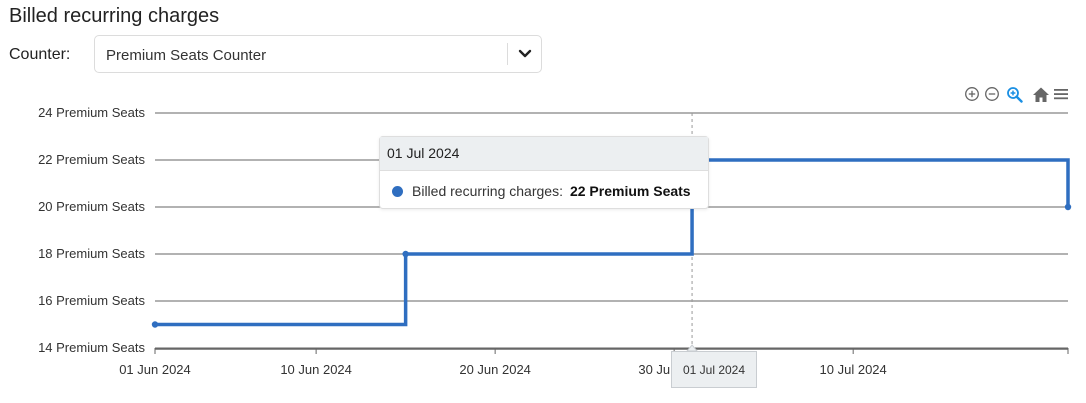  What do you see at coordinates (397, 191) in the screenshot?
I see `tooltip-series-marker` at bounding box center [397, 191].